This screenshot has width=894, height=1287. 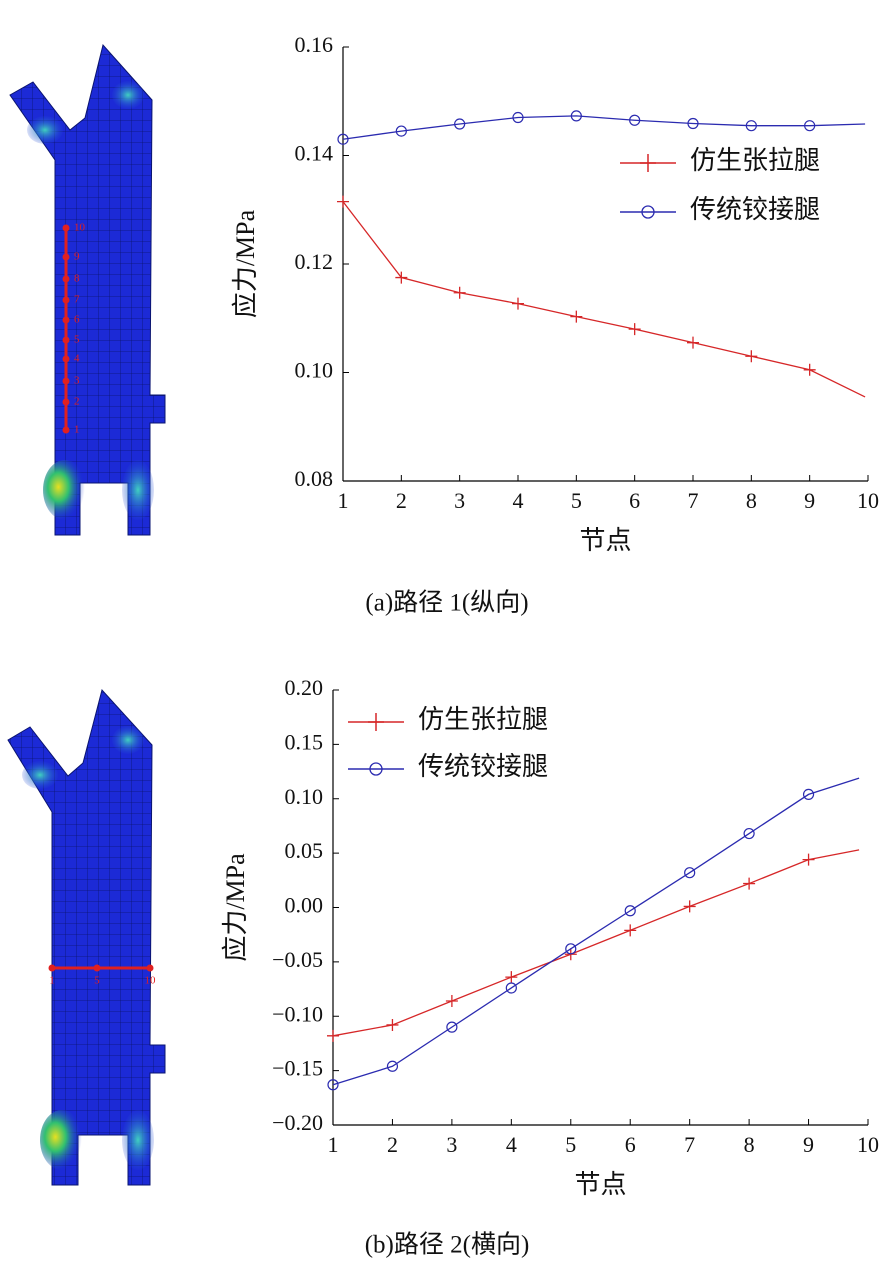 I want to click on y-tick-label: 0.05, so click(x=304, y=850).